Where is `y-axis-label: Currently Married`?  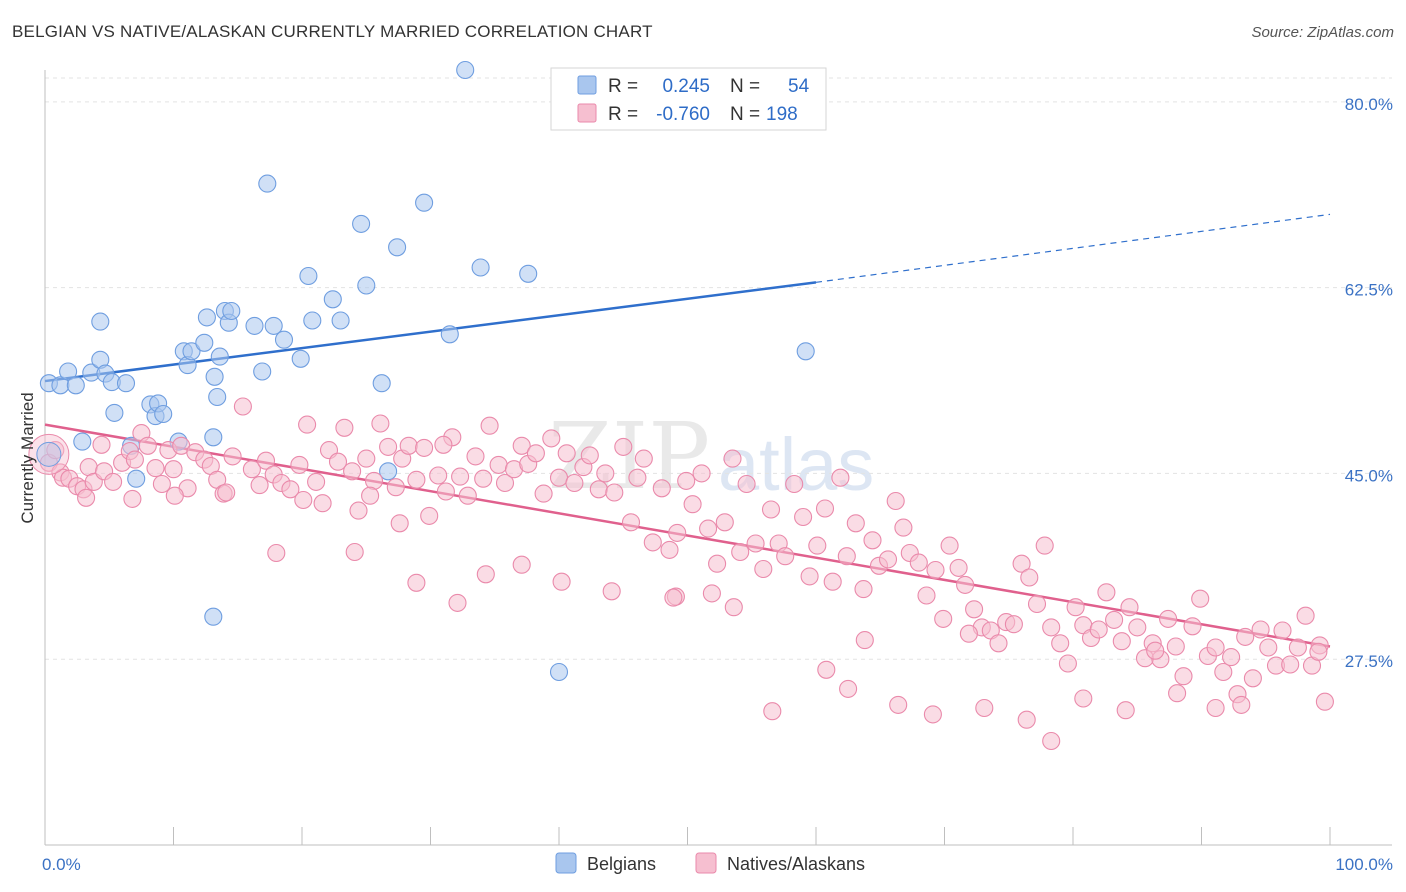 y-axis-label: Currently Married is located at coordinates (27, 457).